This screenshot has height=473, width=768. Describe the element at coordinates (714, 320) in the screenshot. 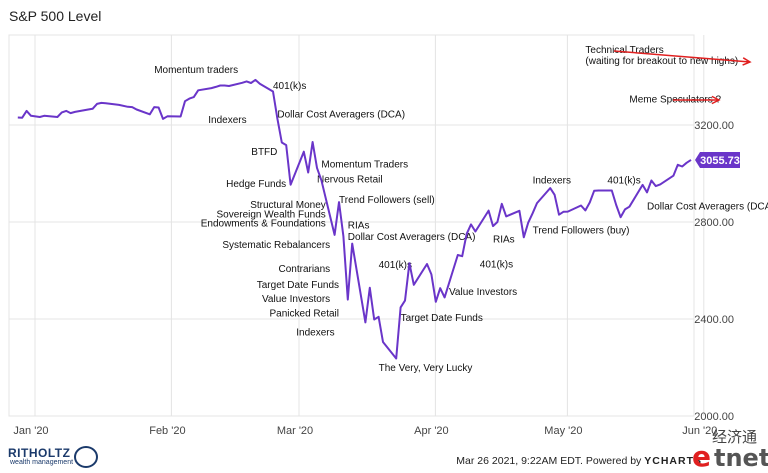

I see `y-tick-label: 2400.00` at that location.